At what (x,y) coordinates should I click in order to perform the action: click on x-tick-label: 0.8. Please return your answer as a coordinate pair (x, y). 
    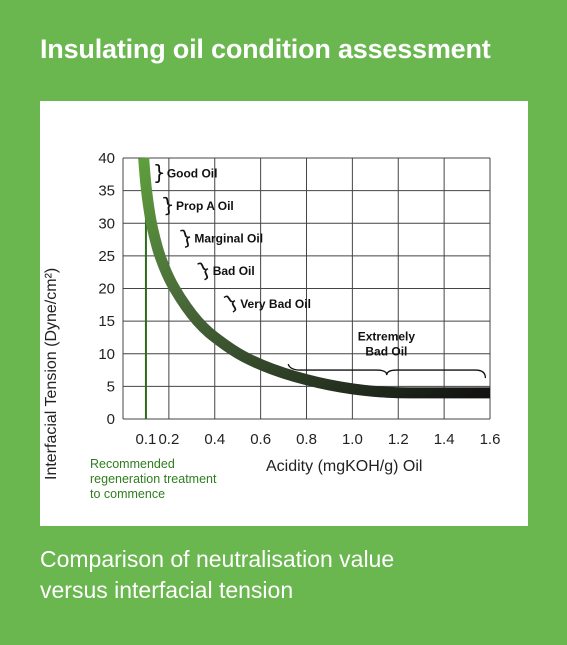
    Looking at the image, I should click on (306, 439).